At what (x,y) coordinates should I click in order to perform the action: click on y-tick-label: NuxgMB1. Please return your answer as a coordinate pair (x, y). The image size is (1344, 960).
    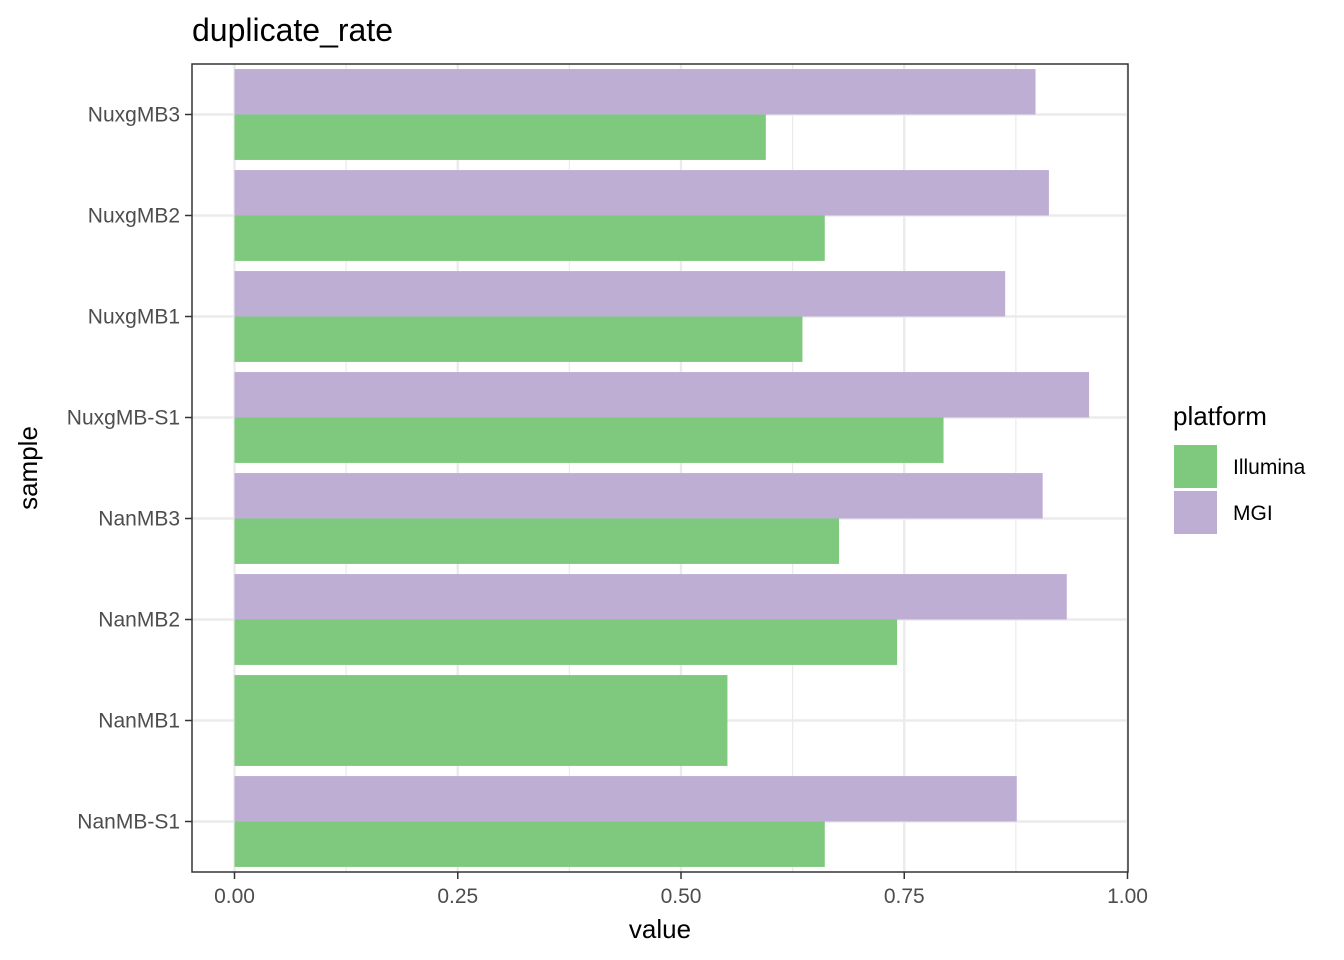
    Looking at the image, I should click on (134, 317).